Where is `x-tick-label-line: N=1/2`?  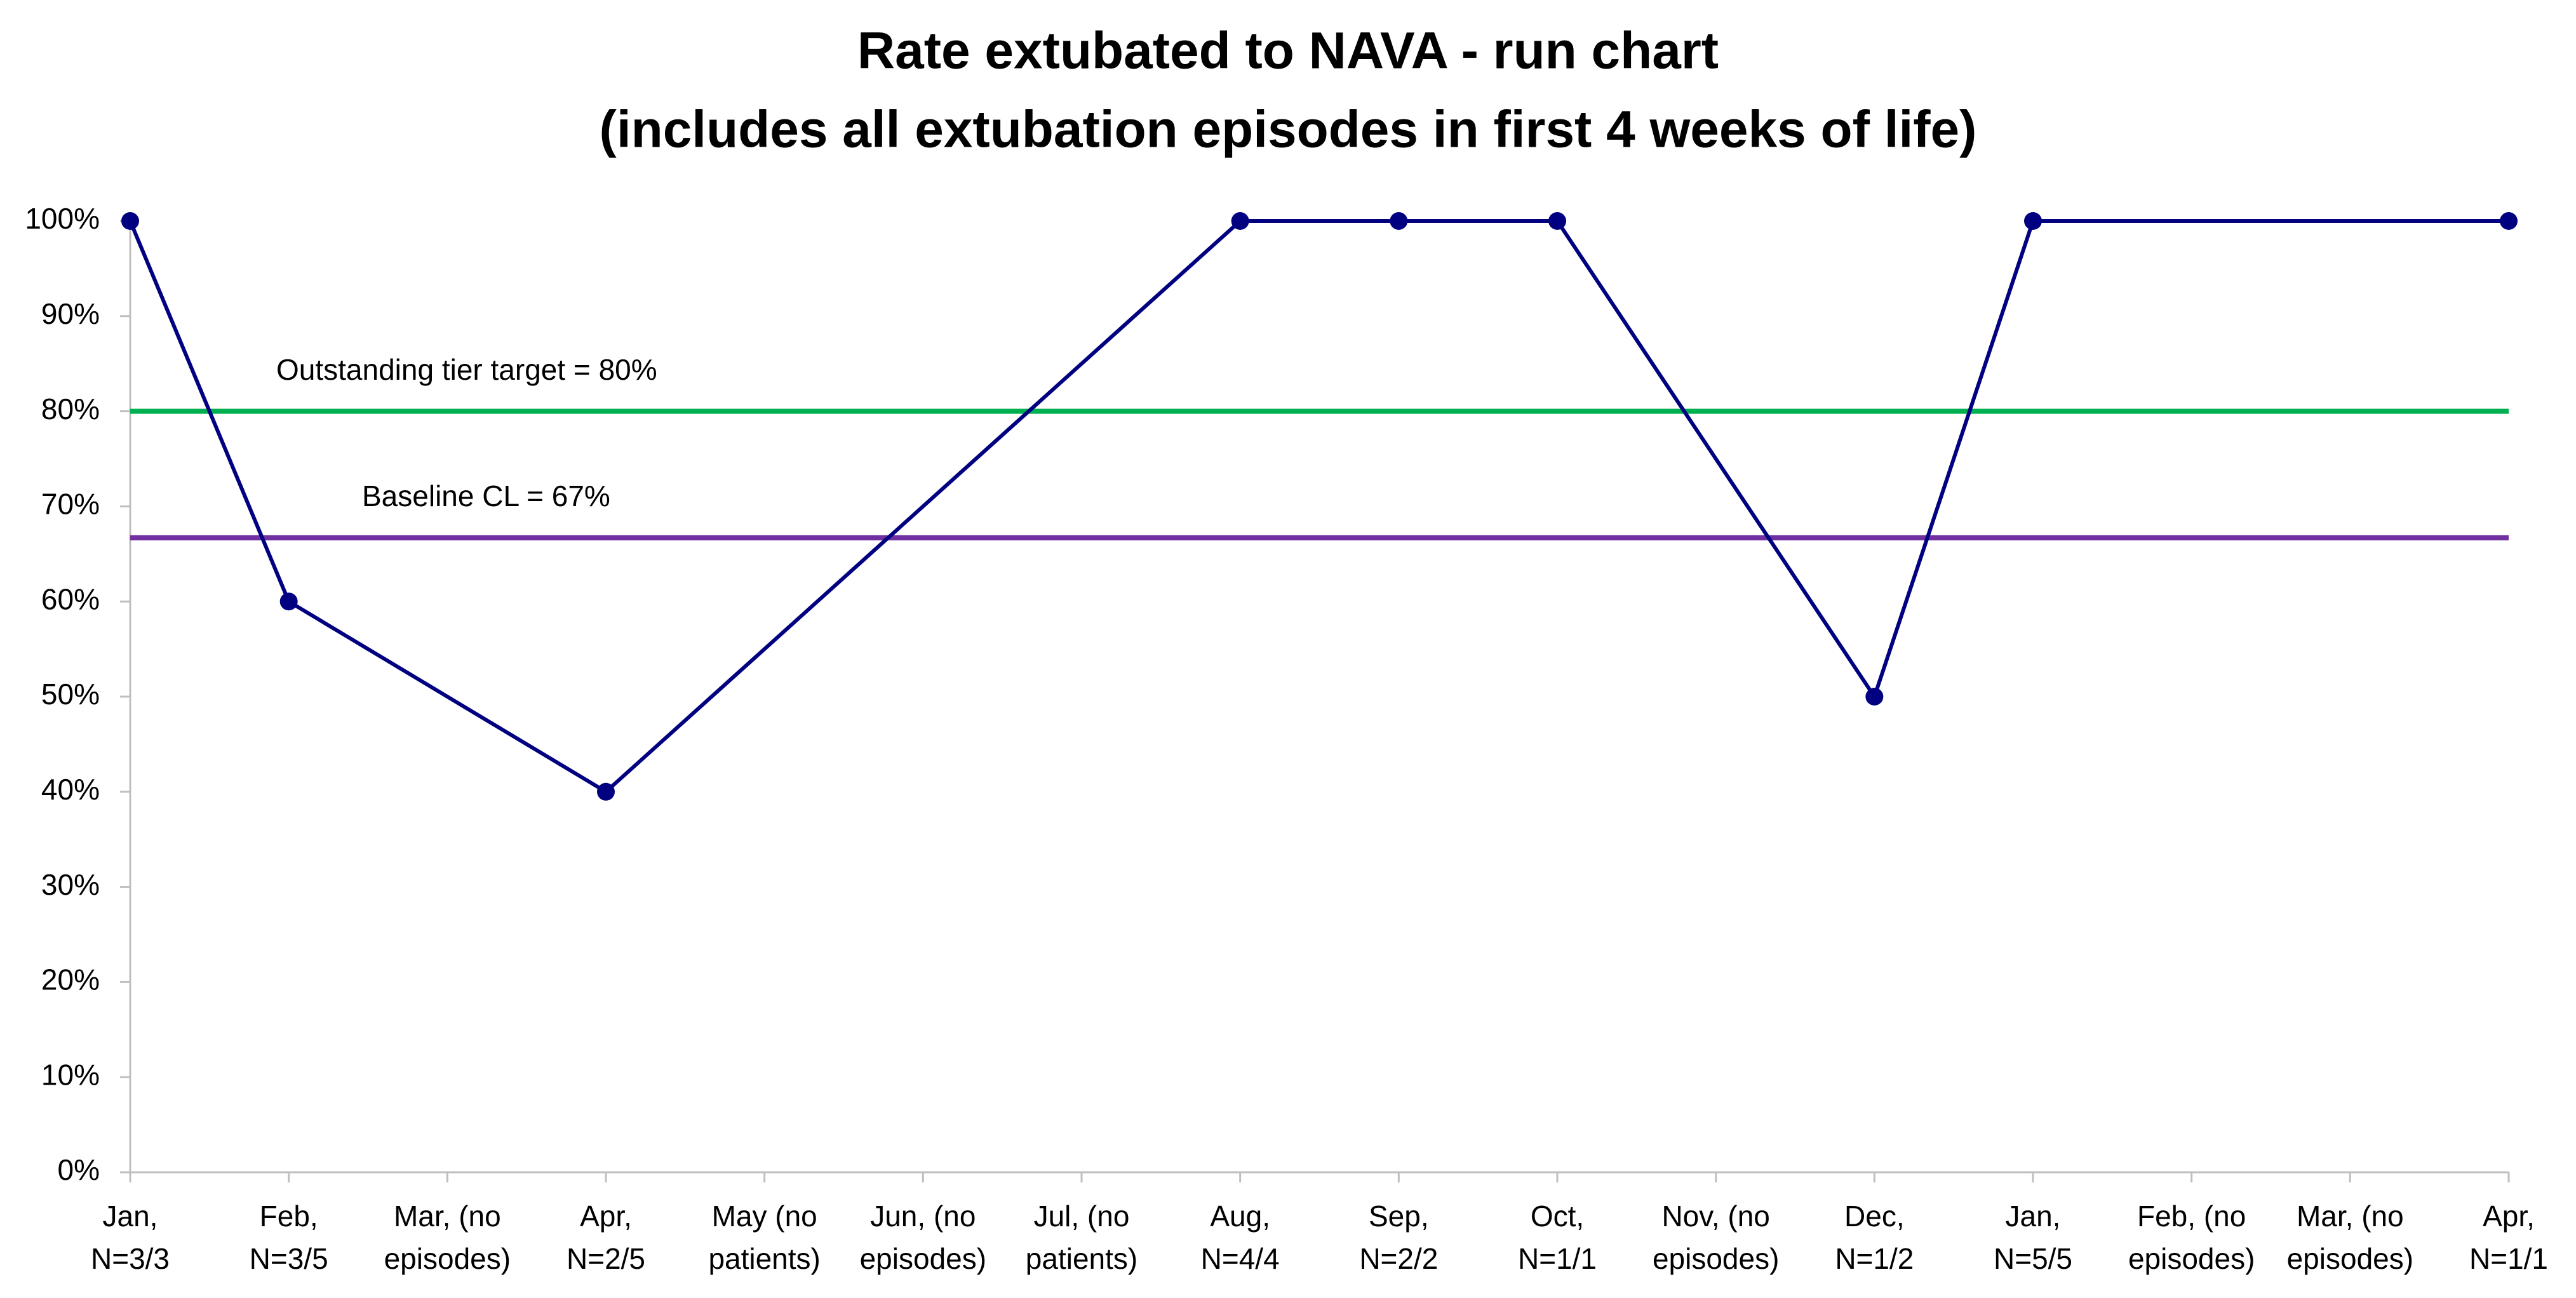 x-tick-label-line: N=1/2 is located at coordinates (1874, 1259).